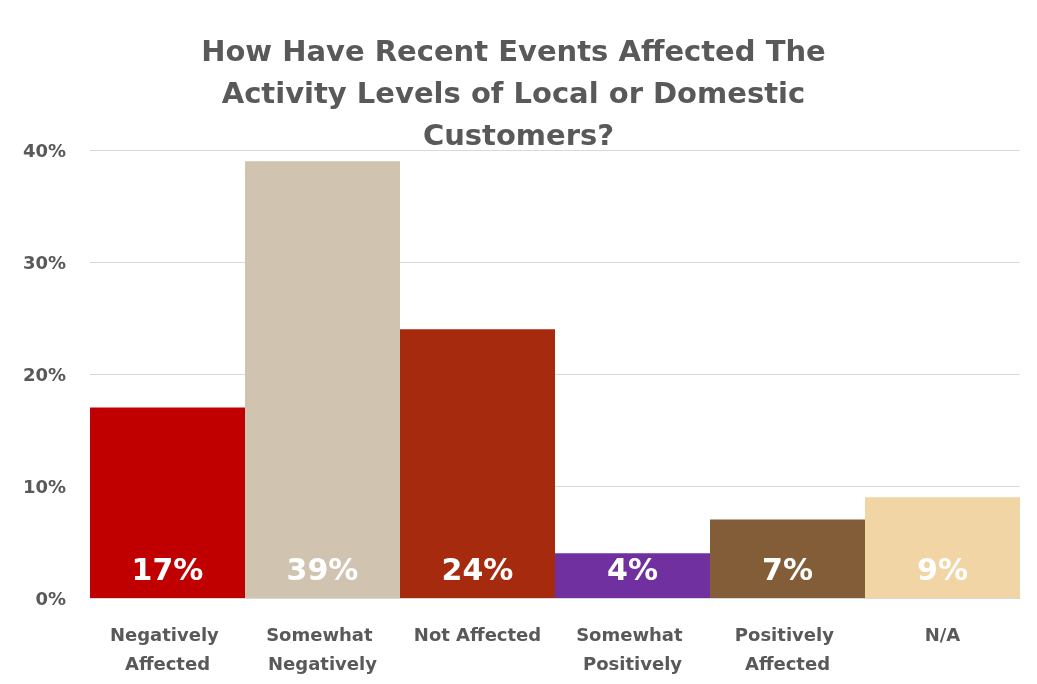 The image size is (1037, 684). Describe the element at coordinates (44, 374) in the screenshot. I see `y-tick-label: 20%` at that location.